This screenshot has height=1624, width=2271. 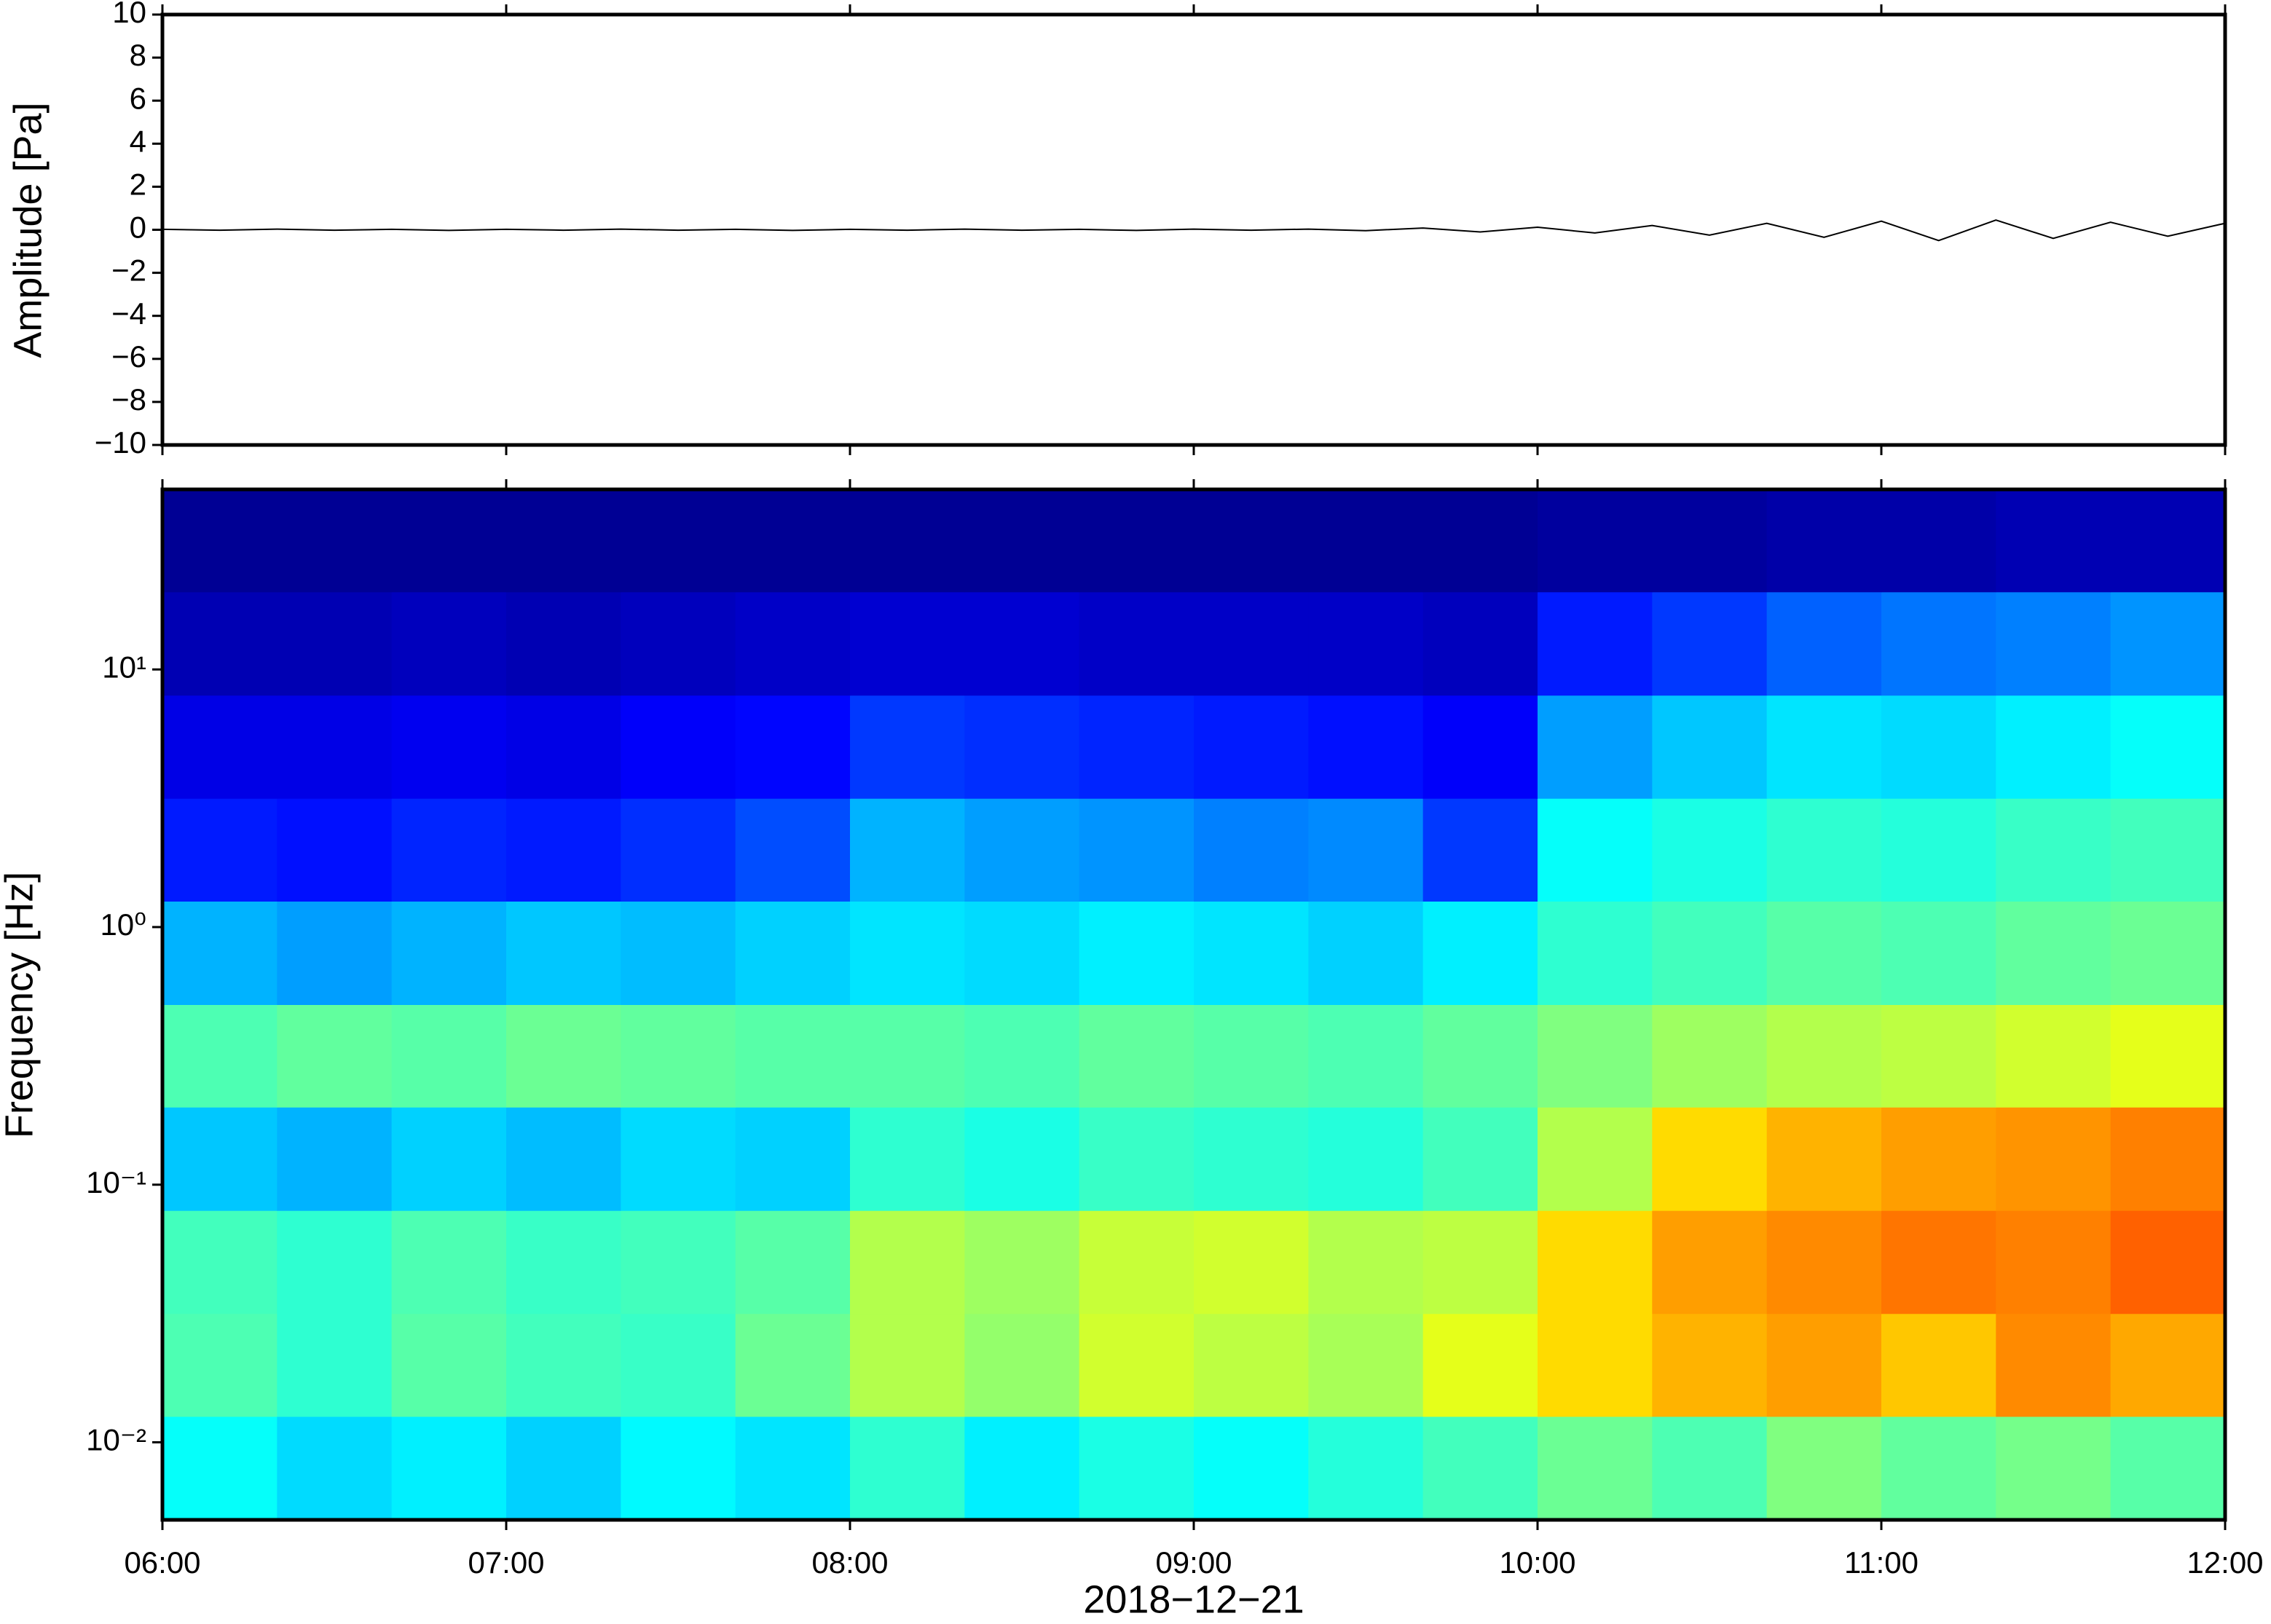 I want to click on y-tick-label: 10¹, so click(x=124, y=667).